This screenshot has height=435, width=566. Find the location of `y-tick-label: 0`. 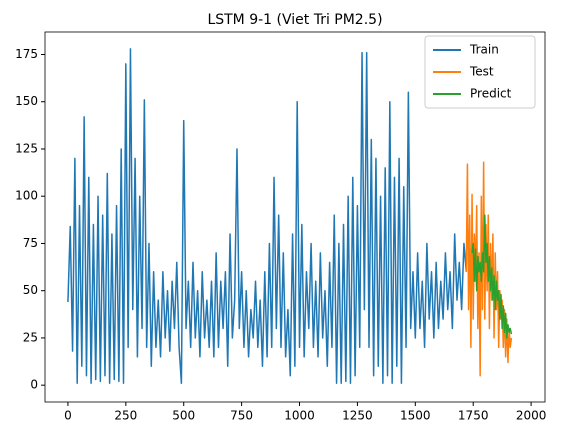

y-tick-label: 0 is located at coordinates (34, 385).